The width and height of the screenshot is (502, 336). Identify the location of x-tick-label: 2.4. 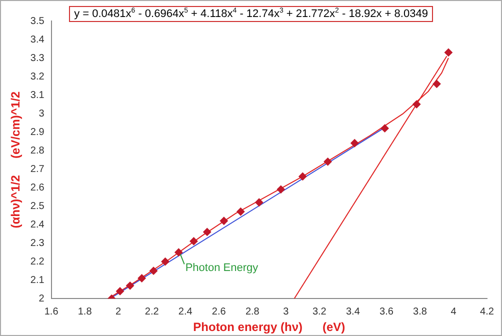
(185, 312).